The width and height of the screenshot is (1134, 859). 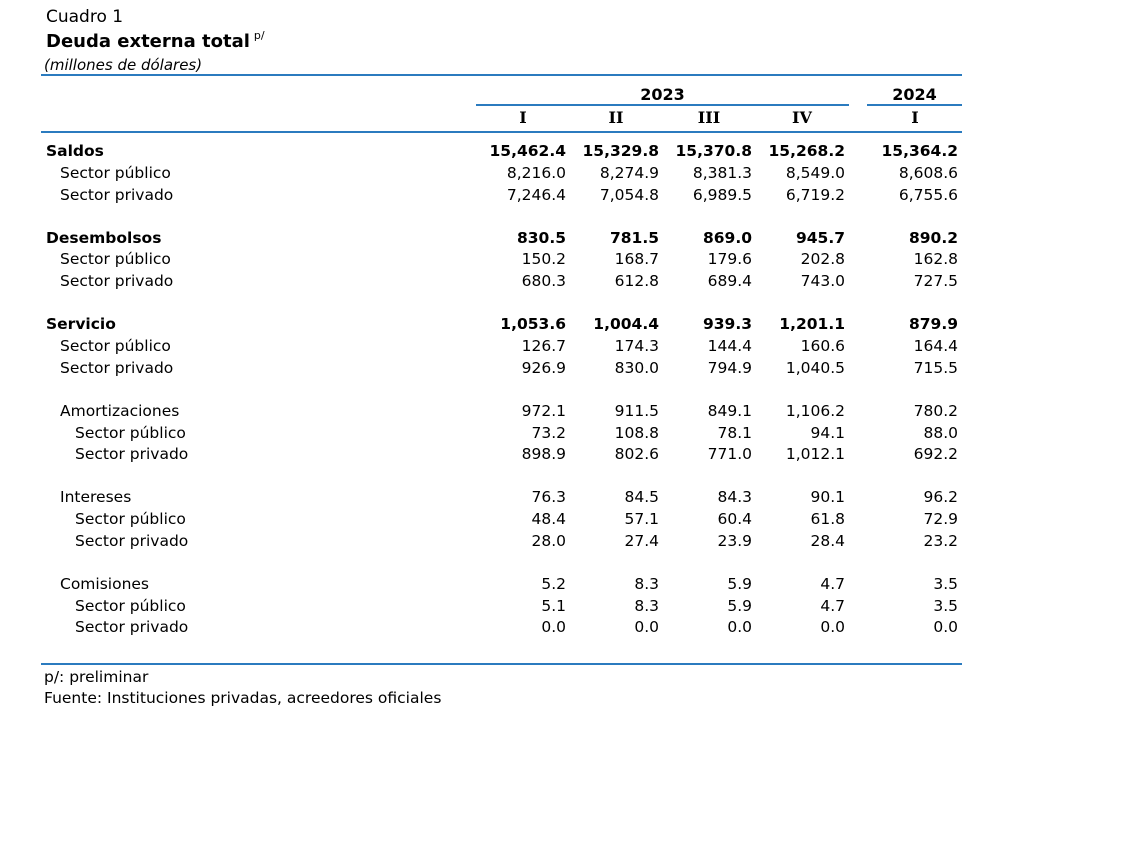 I want to click on row-value-col-4: 1,040.5, so click(x=815, y=368).